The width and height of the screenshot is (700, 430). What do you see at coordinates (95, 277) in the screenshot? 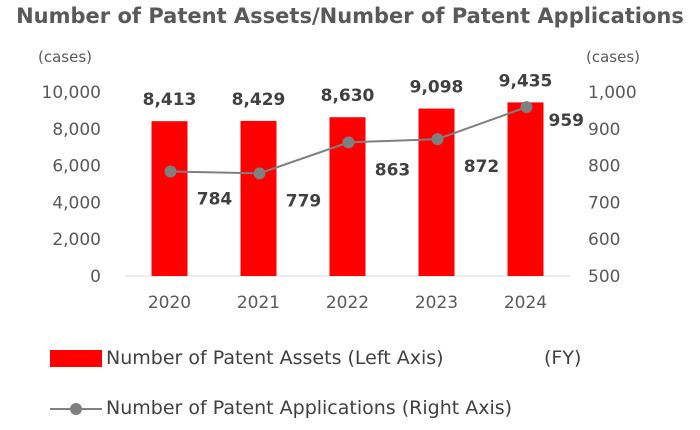
I see `left-axis-tick-label: 0` at bounding box center [95, 277].